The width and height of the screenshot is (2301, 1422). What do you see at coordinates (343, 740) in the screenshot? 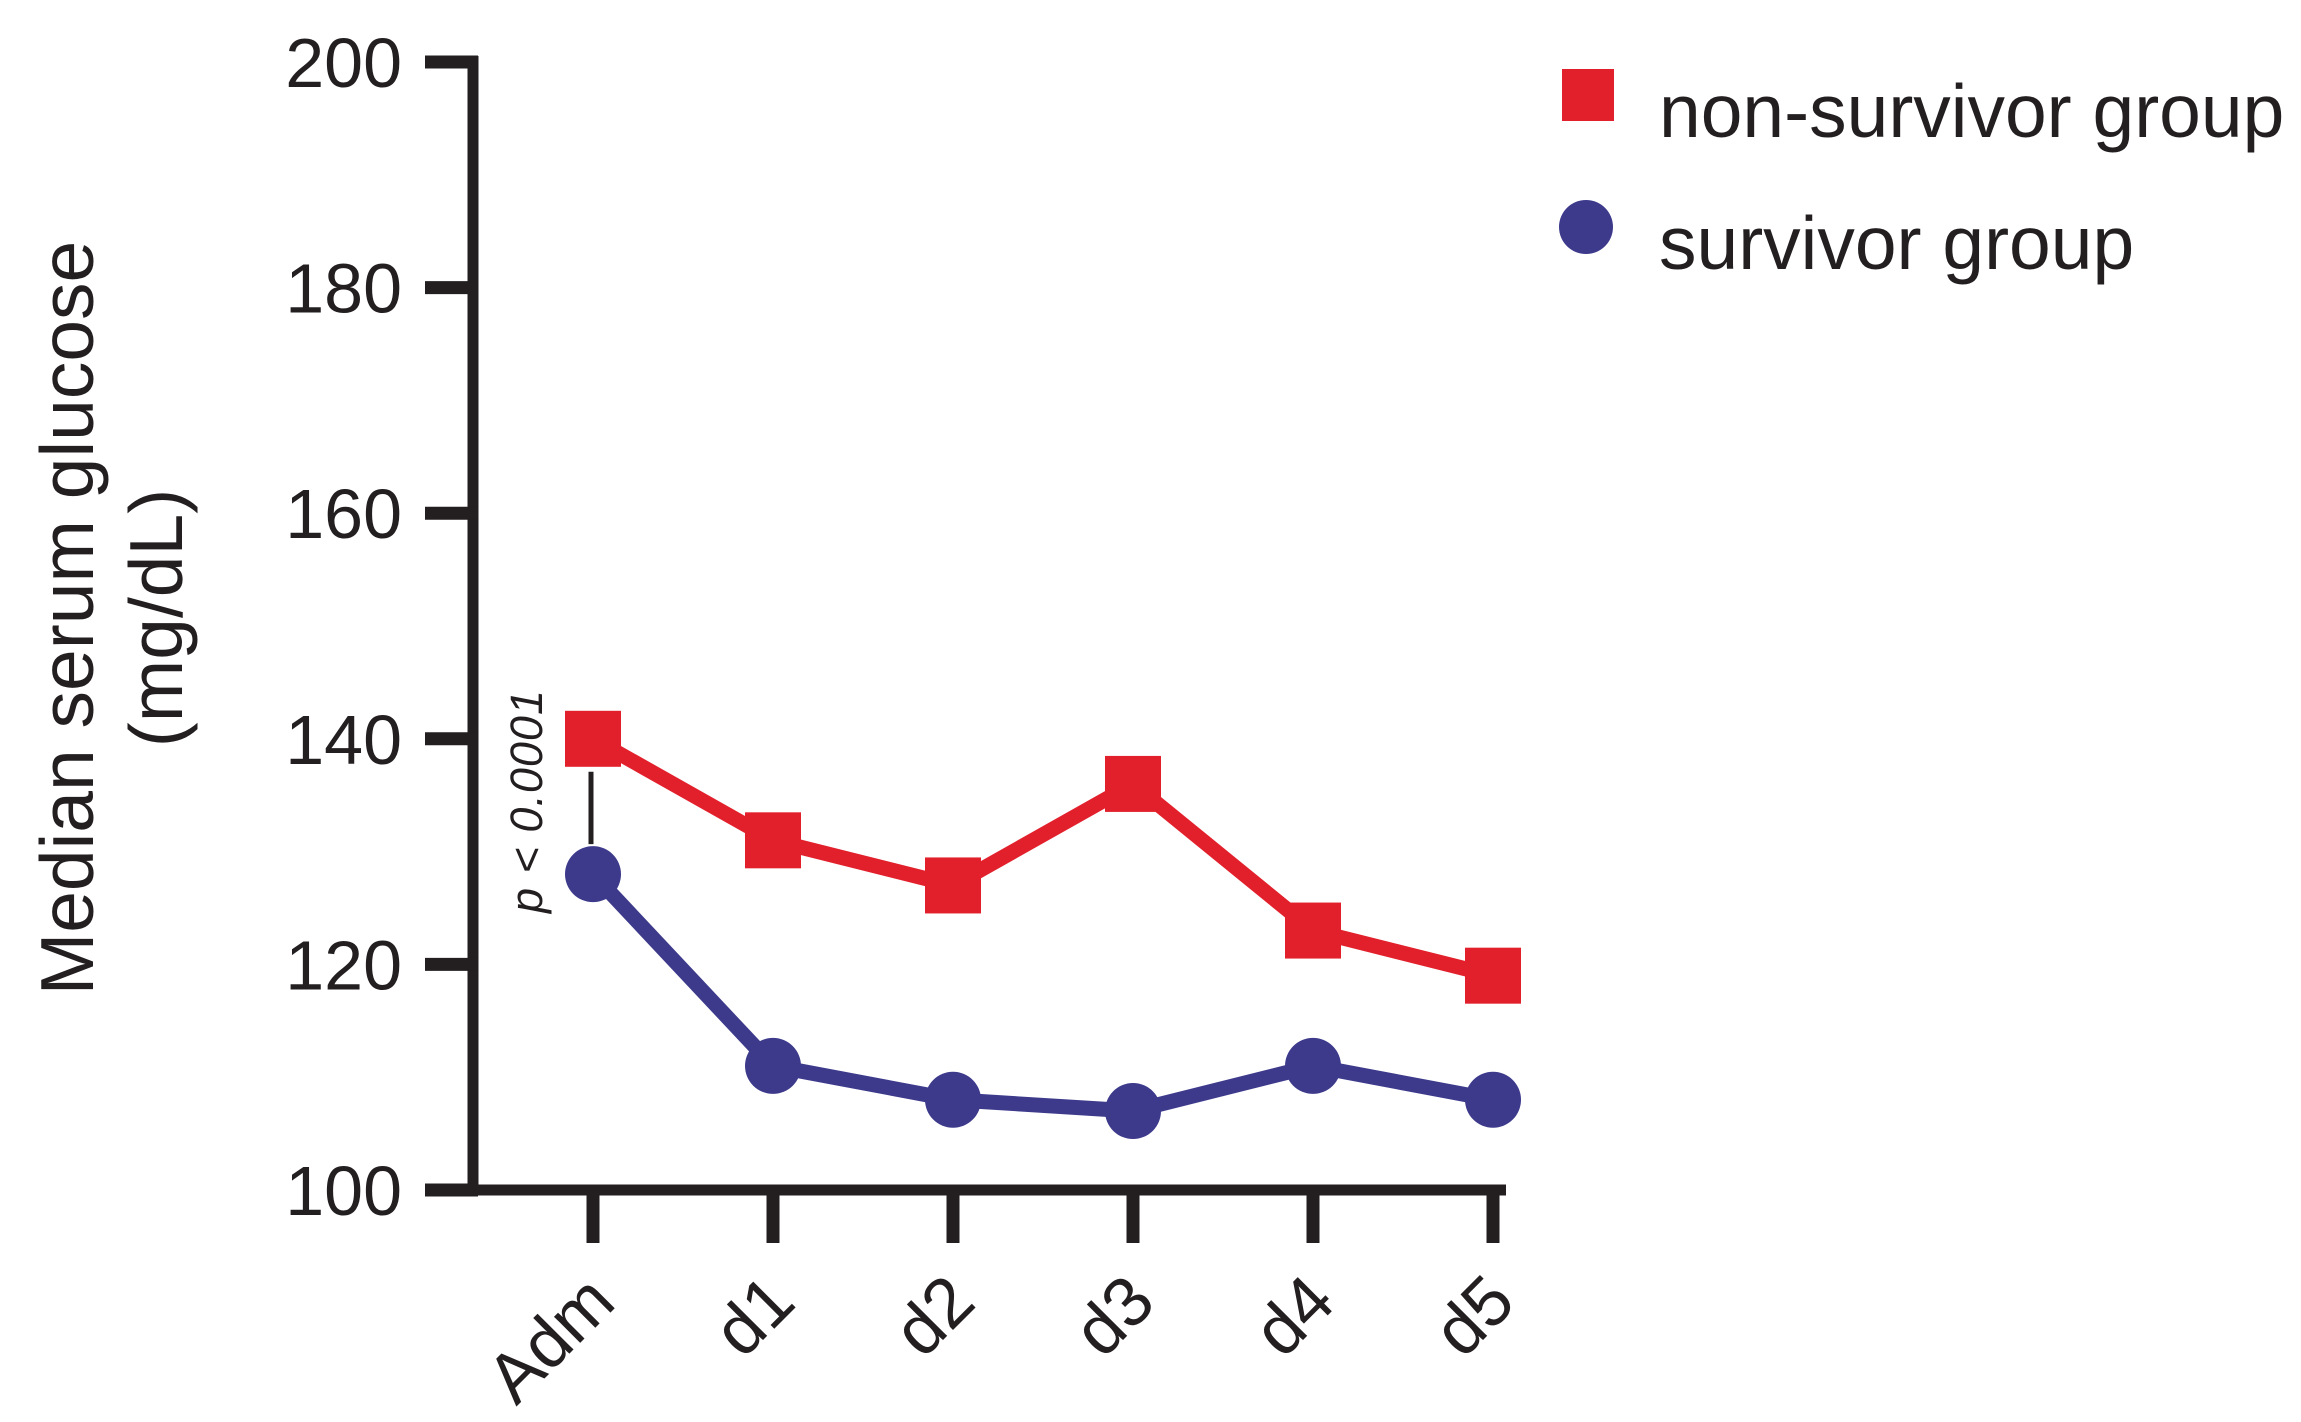
I see `y-tick-label: 140` at bounding box center [343, 740].